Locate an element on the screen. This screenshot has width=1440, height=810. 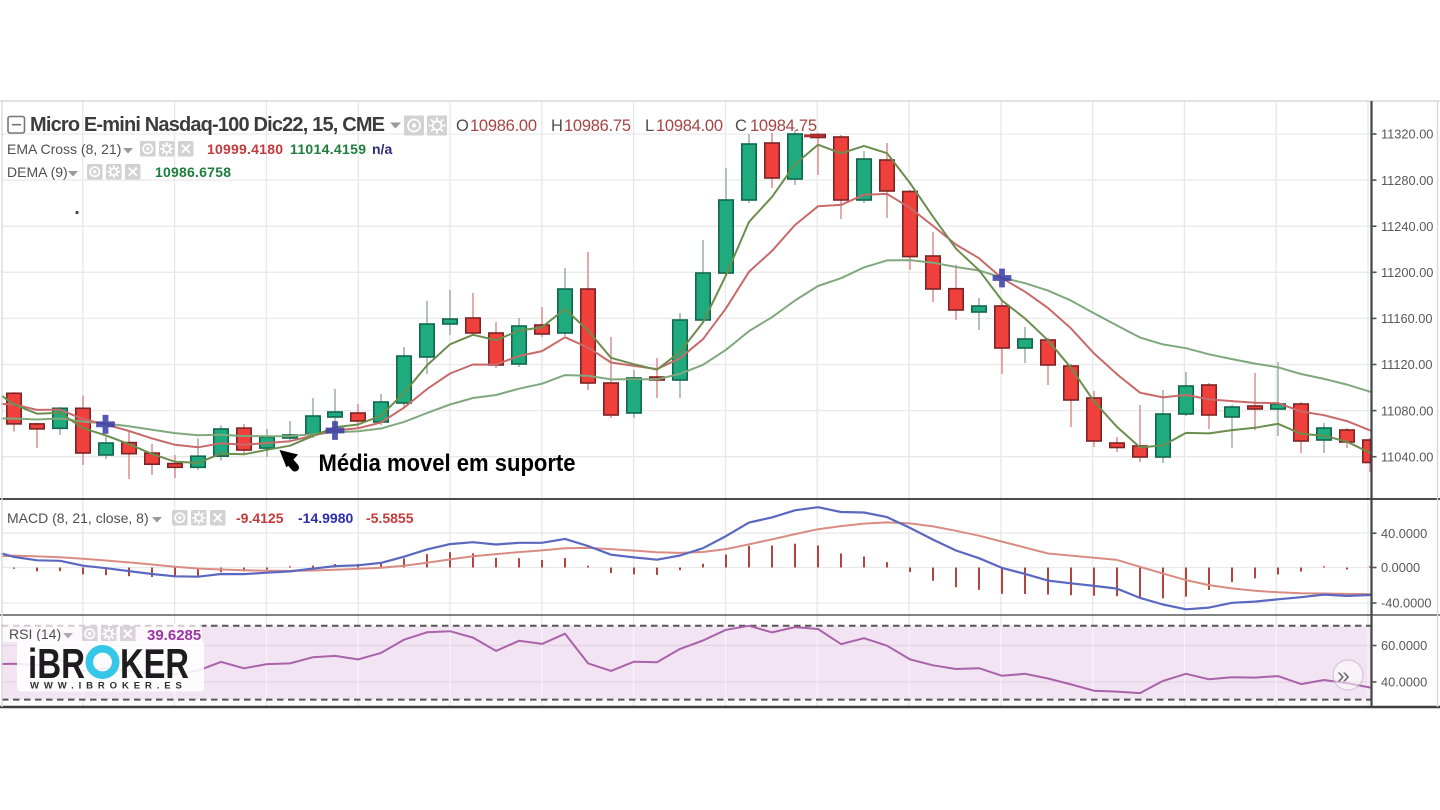
svg-text: DEMA (9) is located at coordinates (37, 172).